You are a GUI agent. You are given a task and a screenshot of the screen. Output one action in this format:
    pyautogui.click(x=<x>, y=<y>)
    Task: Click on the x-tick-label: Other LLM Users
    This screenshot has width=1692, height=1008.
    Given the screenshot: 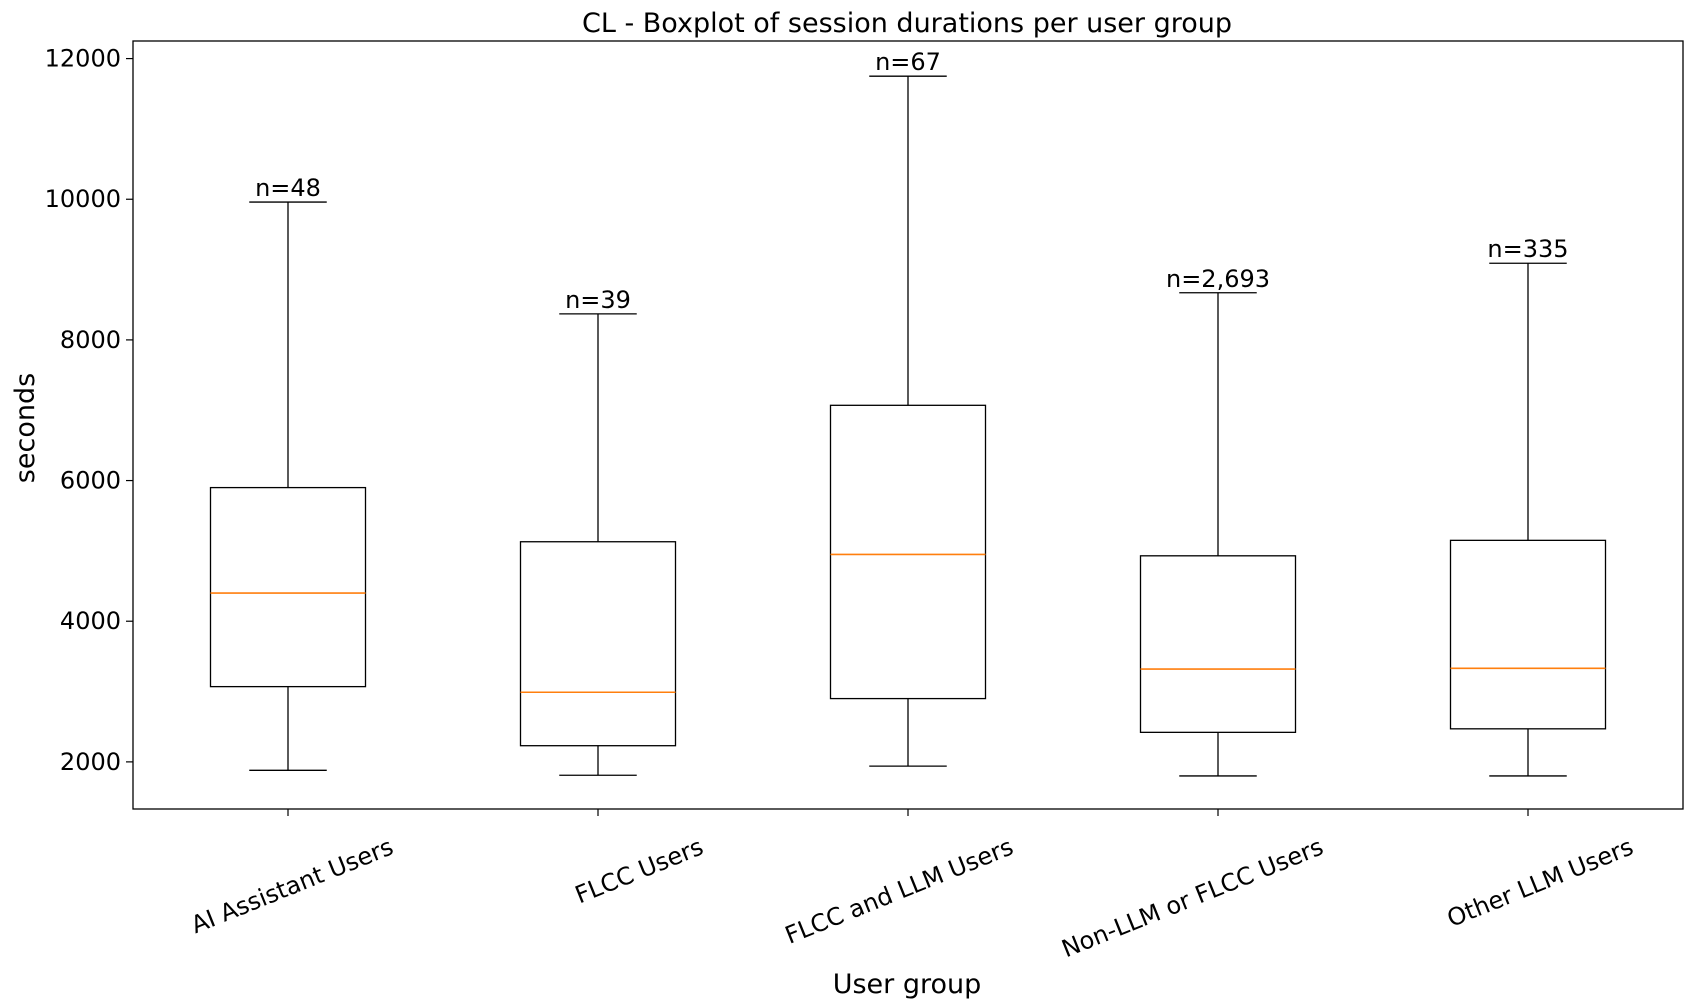 What is the action you would take?
    pyautogui.click(x=1540, y=883)
    